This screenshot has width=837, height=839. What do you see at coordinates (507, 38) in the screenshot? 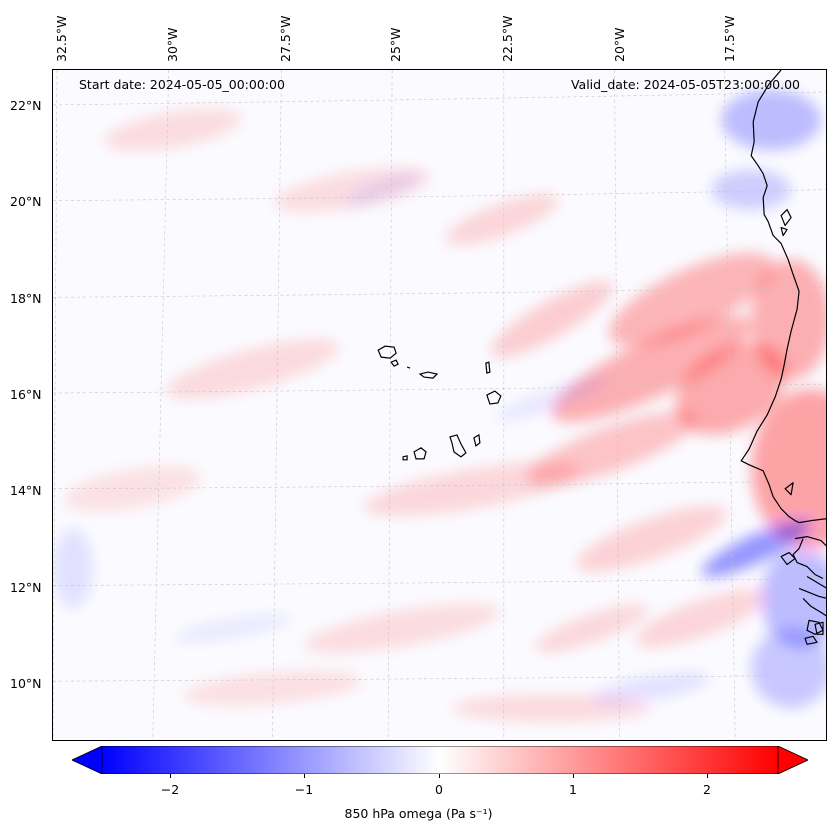
I see `lon-label-22-5w: 22.5°W` at bounding box center [507, 38].